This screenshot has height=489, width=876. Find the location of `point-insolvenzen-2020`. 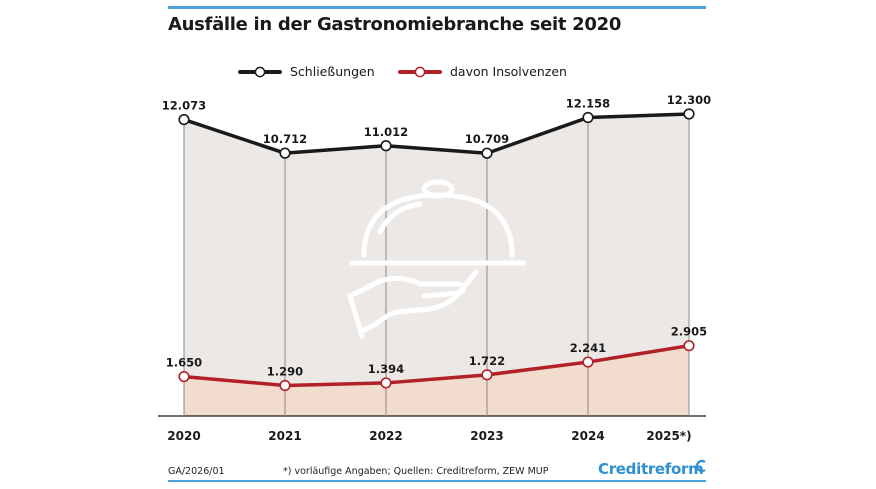

point-insolvenzen-2020 is located at coordinates (184, 377).